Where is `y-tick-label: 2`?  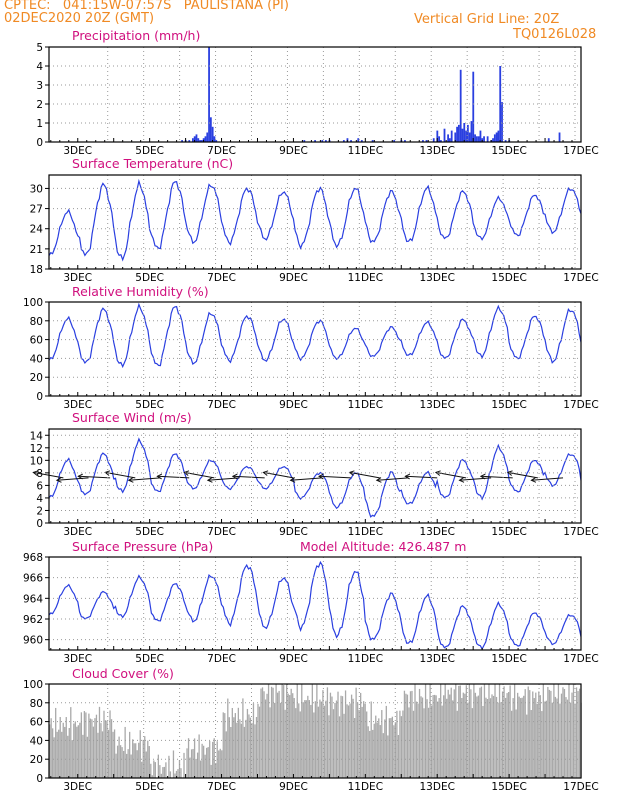 y-tick-label: 2 is located at coordinates (39, 105).